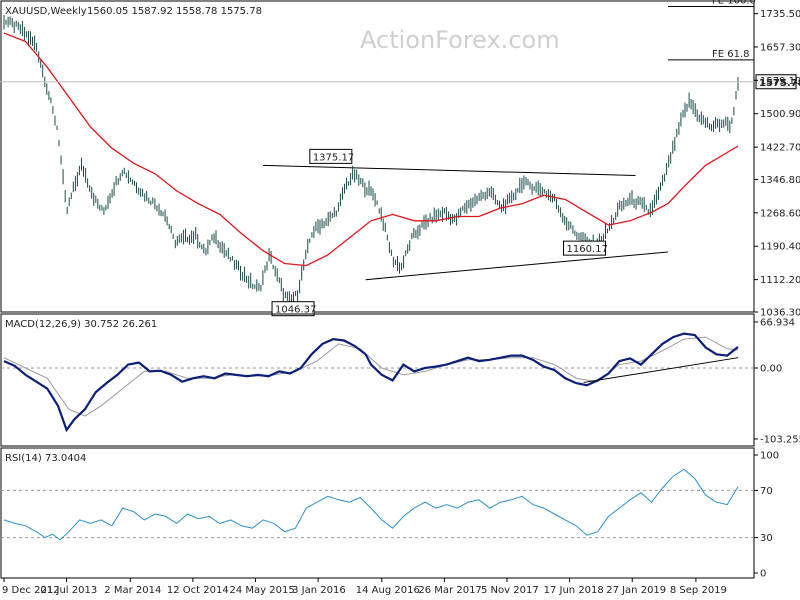 The height and width of the screenshot is (600, 800). What do you see at coordinates (780, 247) in the screenshot?
I see `price-ytick-label: 1190.40` at bounding box center [780, 247].